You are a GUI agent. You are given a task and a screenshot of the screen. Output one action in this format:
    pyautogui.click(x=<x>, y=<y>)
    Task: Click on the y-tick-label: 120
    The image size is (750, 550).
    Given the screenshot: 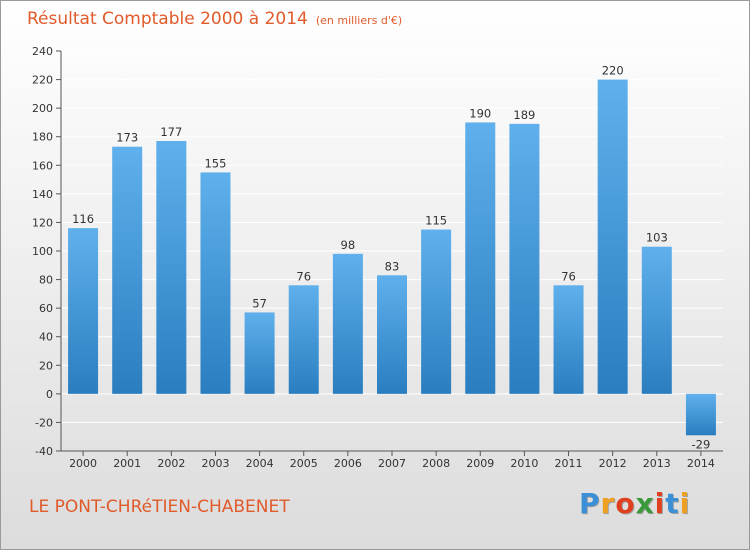 What is the action you would take?
    pyautogui.click(x=42, y=222)
    